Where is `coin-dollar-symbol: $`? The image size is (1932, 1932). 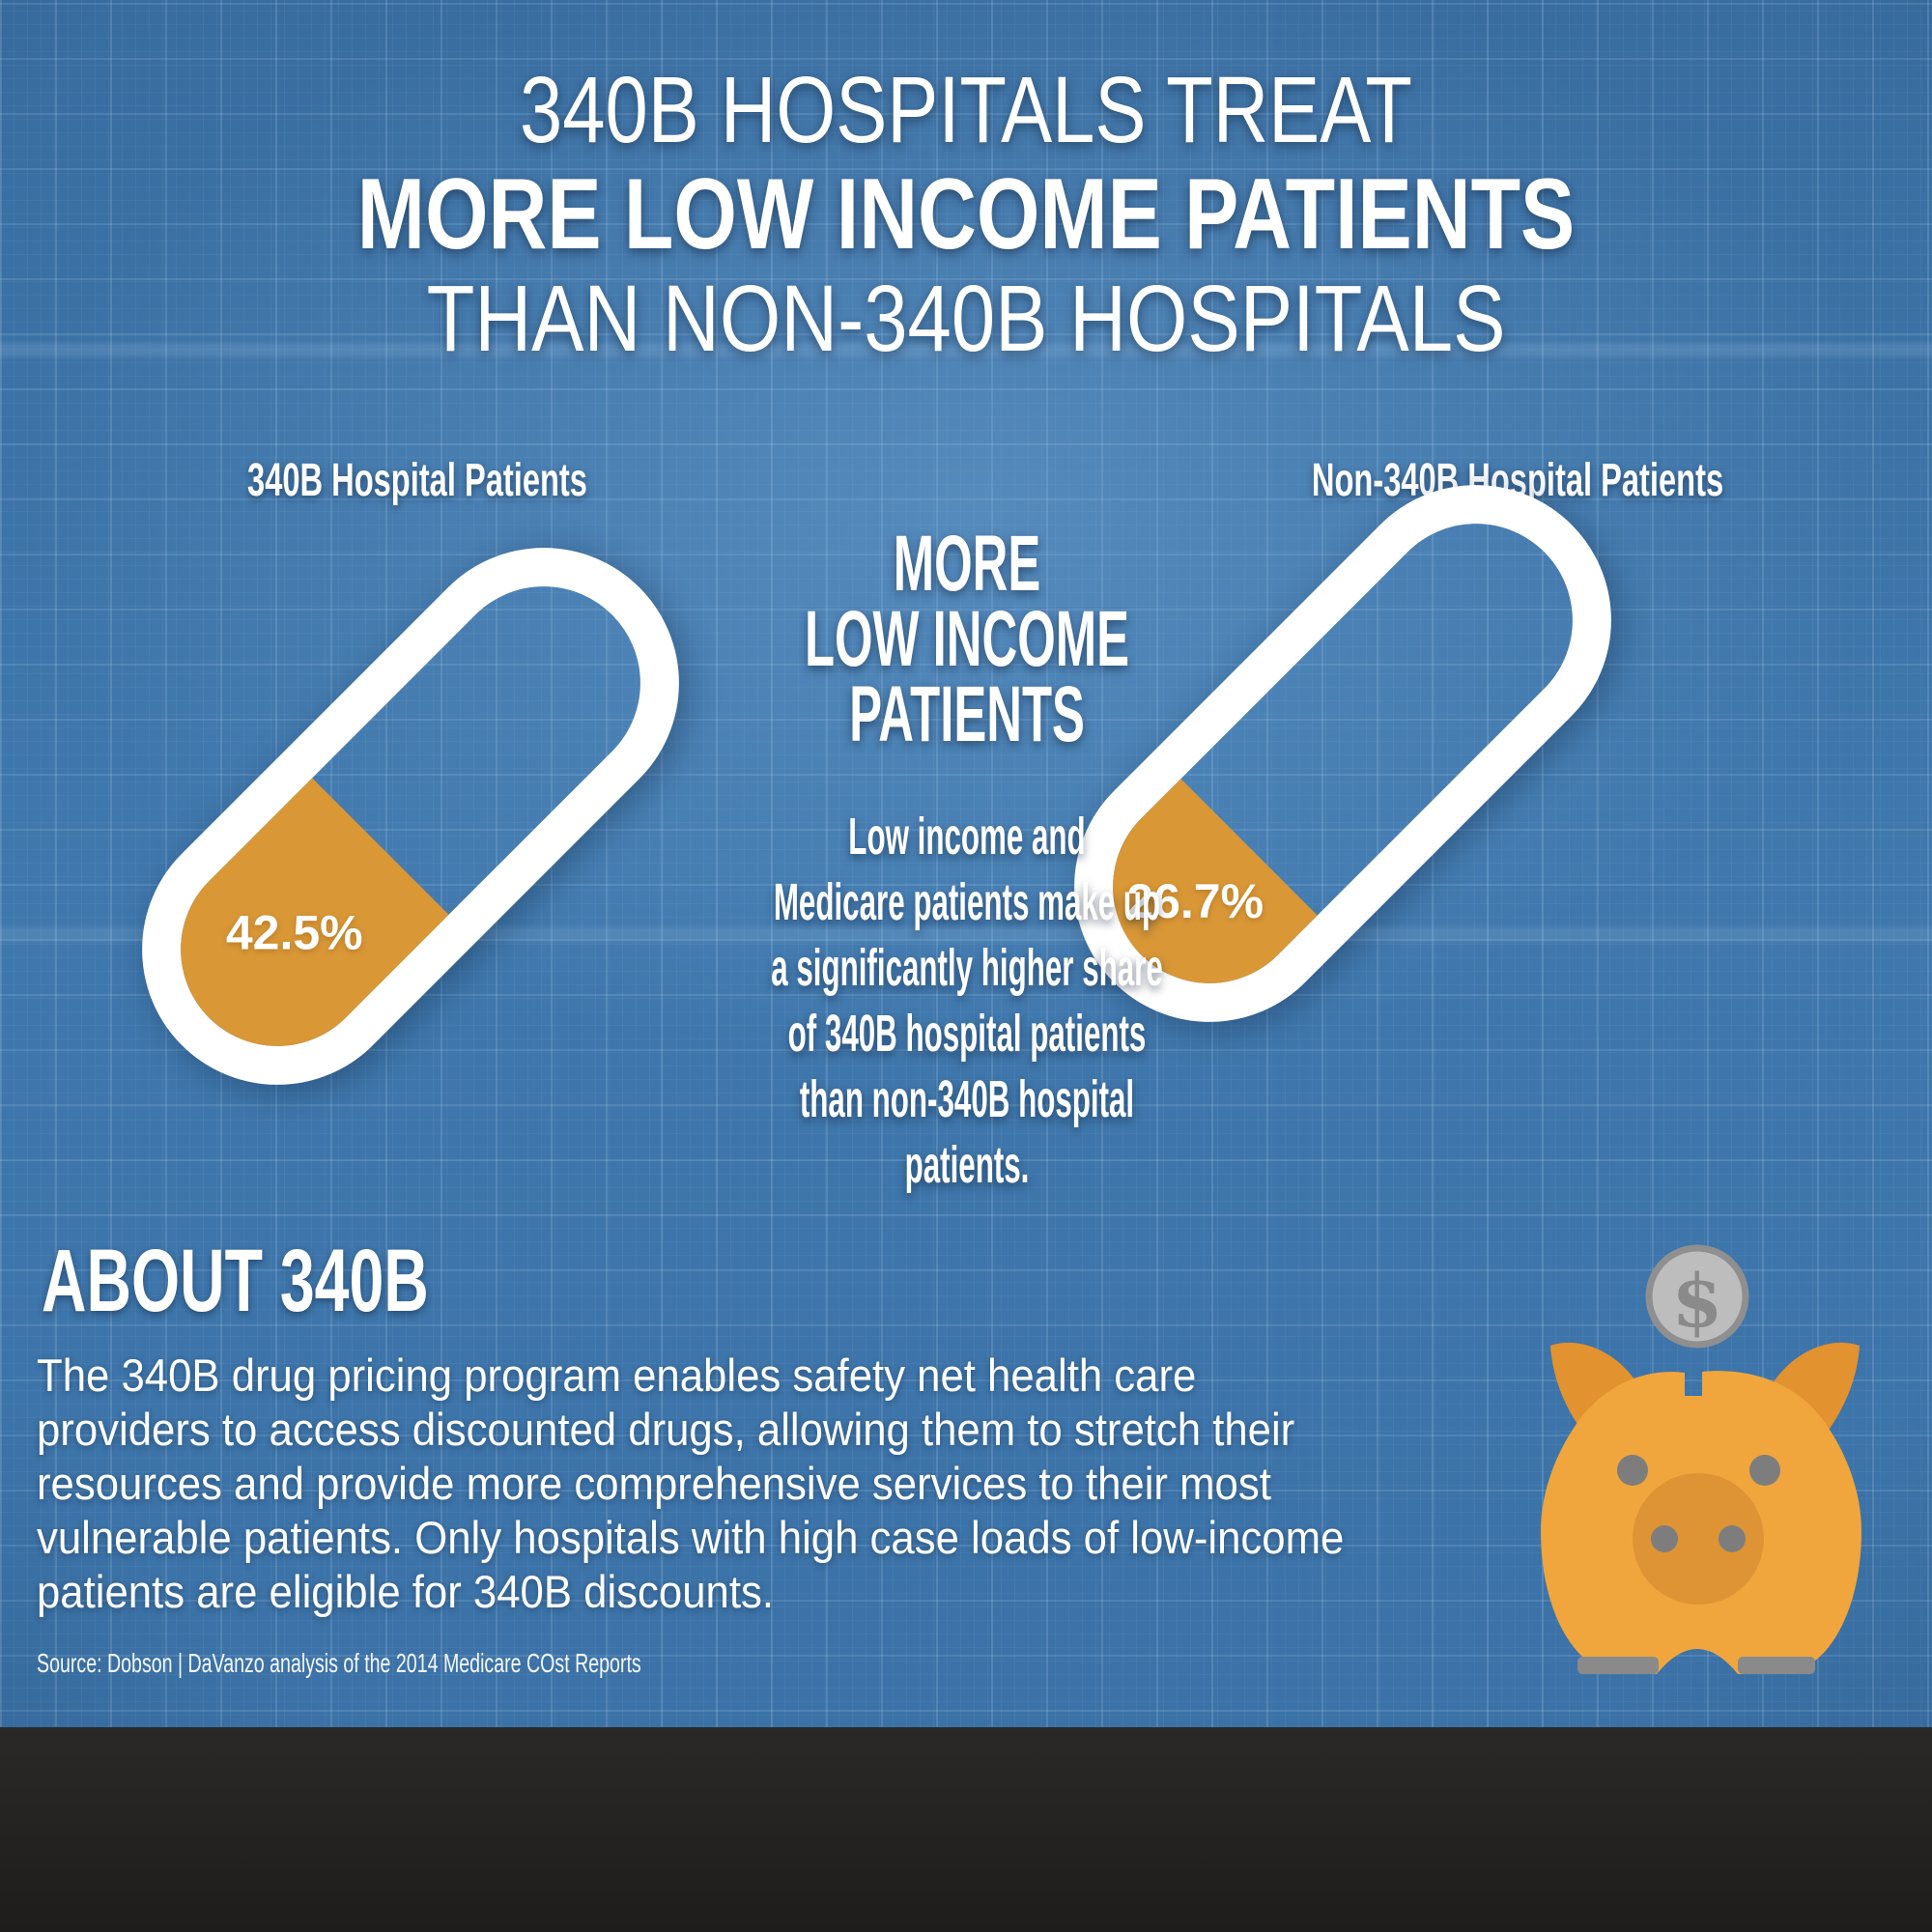
coin-dollar-symbol: $ is located at coordinates (1697, 1301).